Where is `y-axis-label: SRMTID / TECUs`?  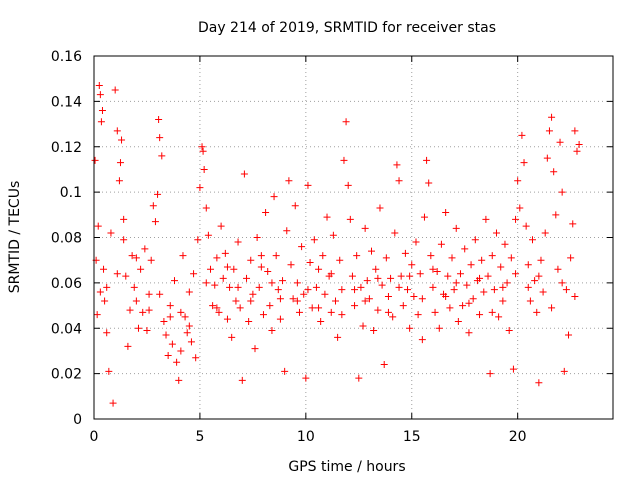
y-axis-label: SRMTID / TECUs is located at coordinates (15, 237).